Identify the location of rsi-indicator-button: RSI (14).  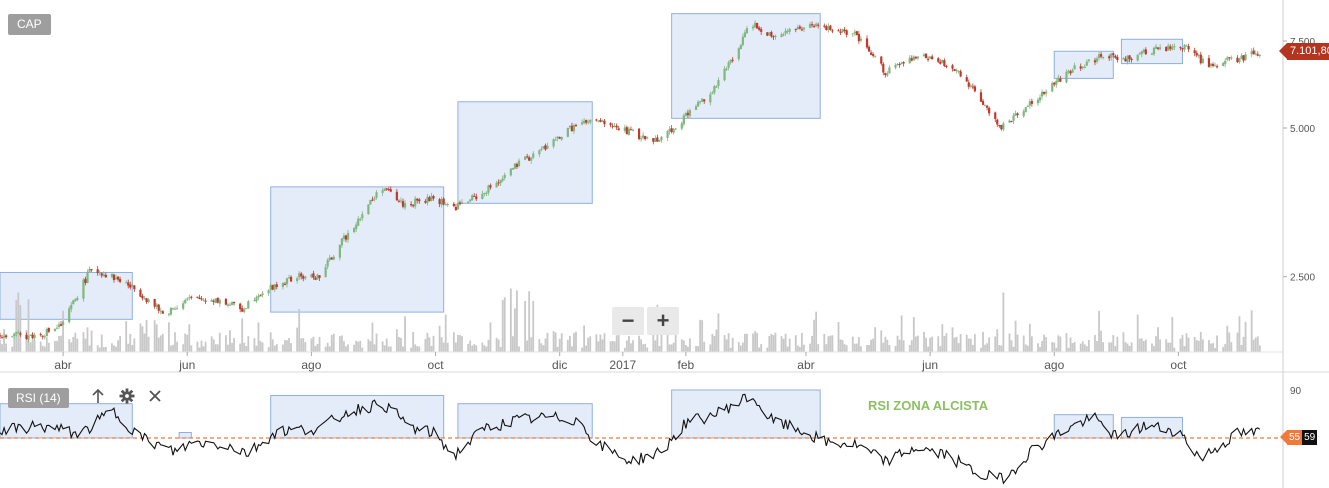
(38, 398).